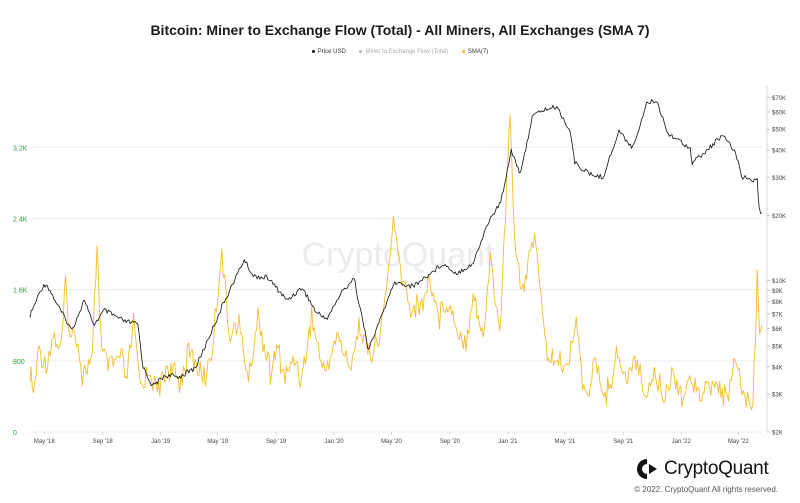 This screenshot has height=503, width=800. What do you see at coordinates (450, 442) in the screenshot?
I see `x-tick-label: Sep '20` at bounding box center [450, 442].